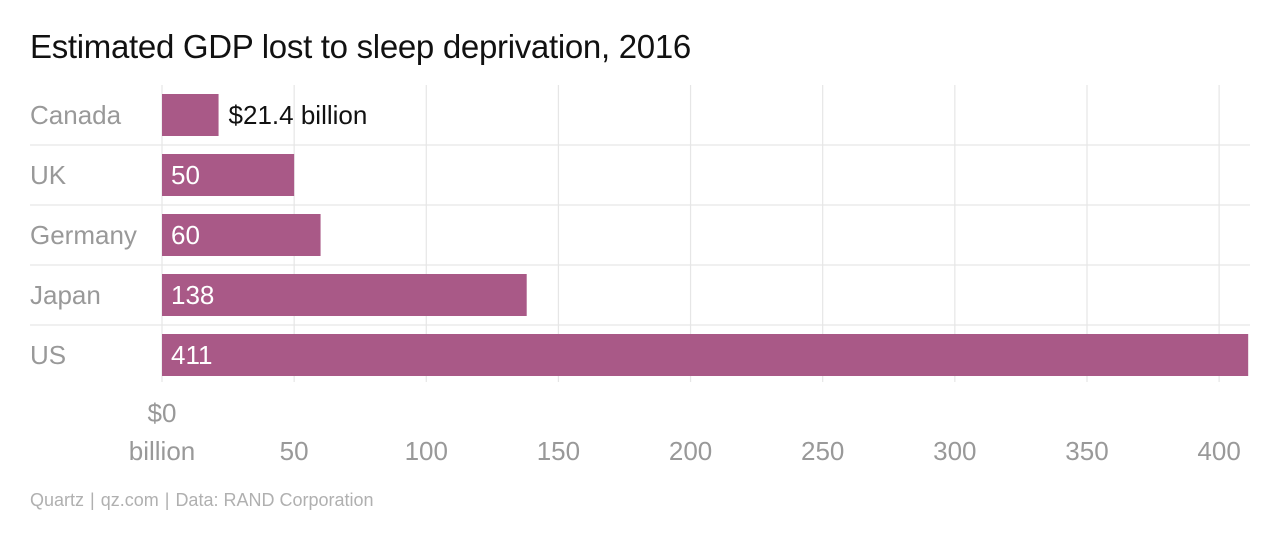 Image resolution: width=1280 pixels, height=542 pixels. I want to click on bar-us, so click(705, 355).